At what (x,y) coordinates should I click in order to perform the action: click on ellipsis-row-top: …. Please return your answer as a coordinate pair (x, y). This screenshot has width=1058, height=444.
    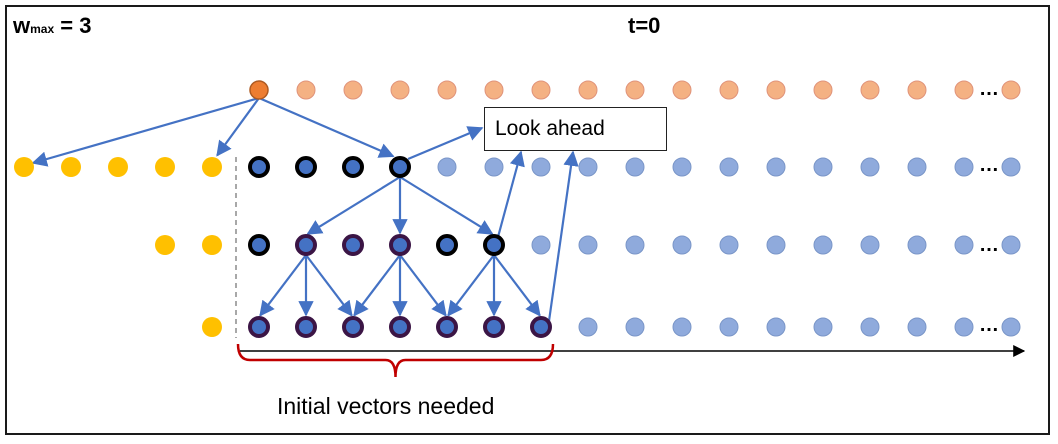
    Looking at the image, I should click on (989, 89).